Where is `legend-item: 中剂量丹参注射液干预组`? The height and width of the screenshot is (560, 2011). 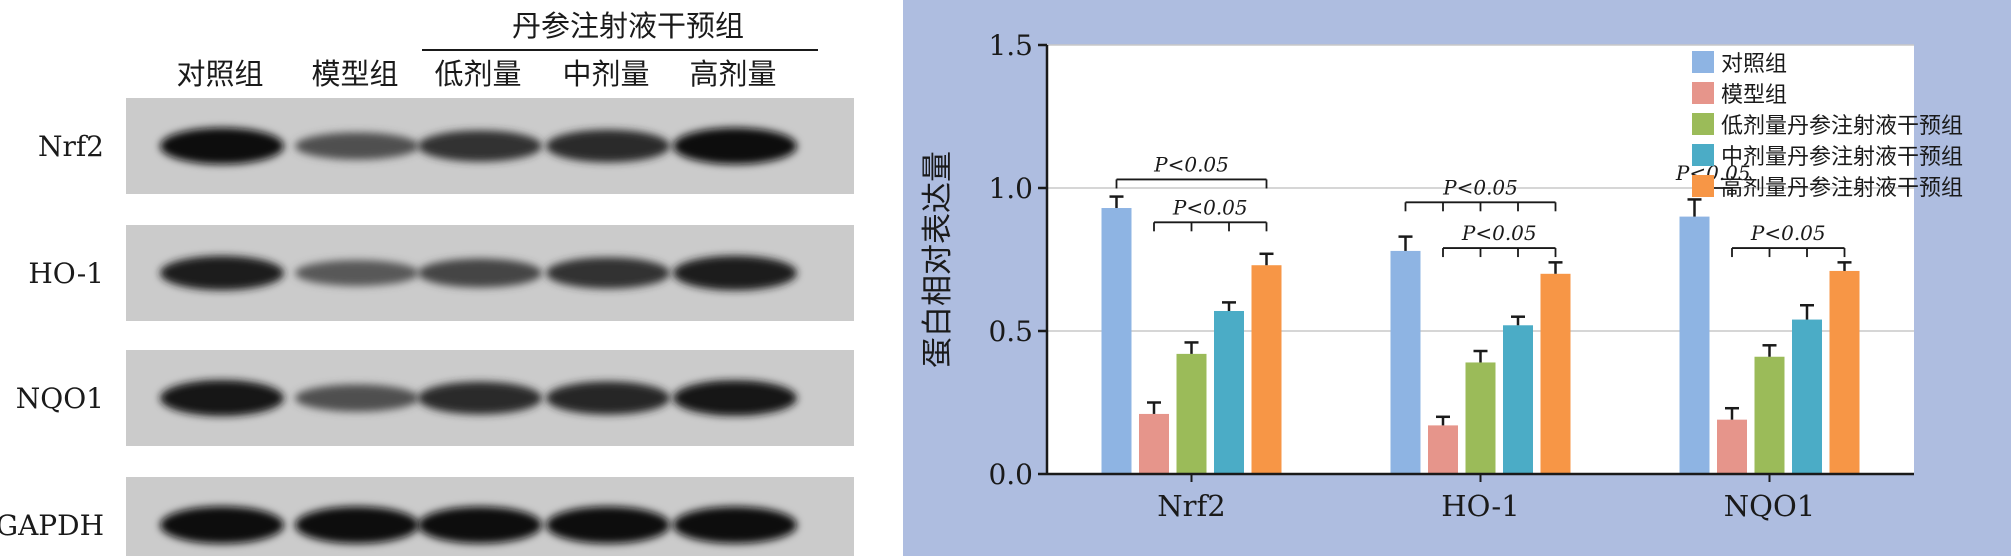 legend-item: 中剂量丹参注射液干预组 is located at coordinates (1827, 157).